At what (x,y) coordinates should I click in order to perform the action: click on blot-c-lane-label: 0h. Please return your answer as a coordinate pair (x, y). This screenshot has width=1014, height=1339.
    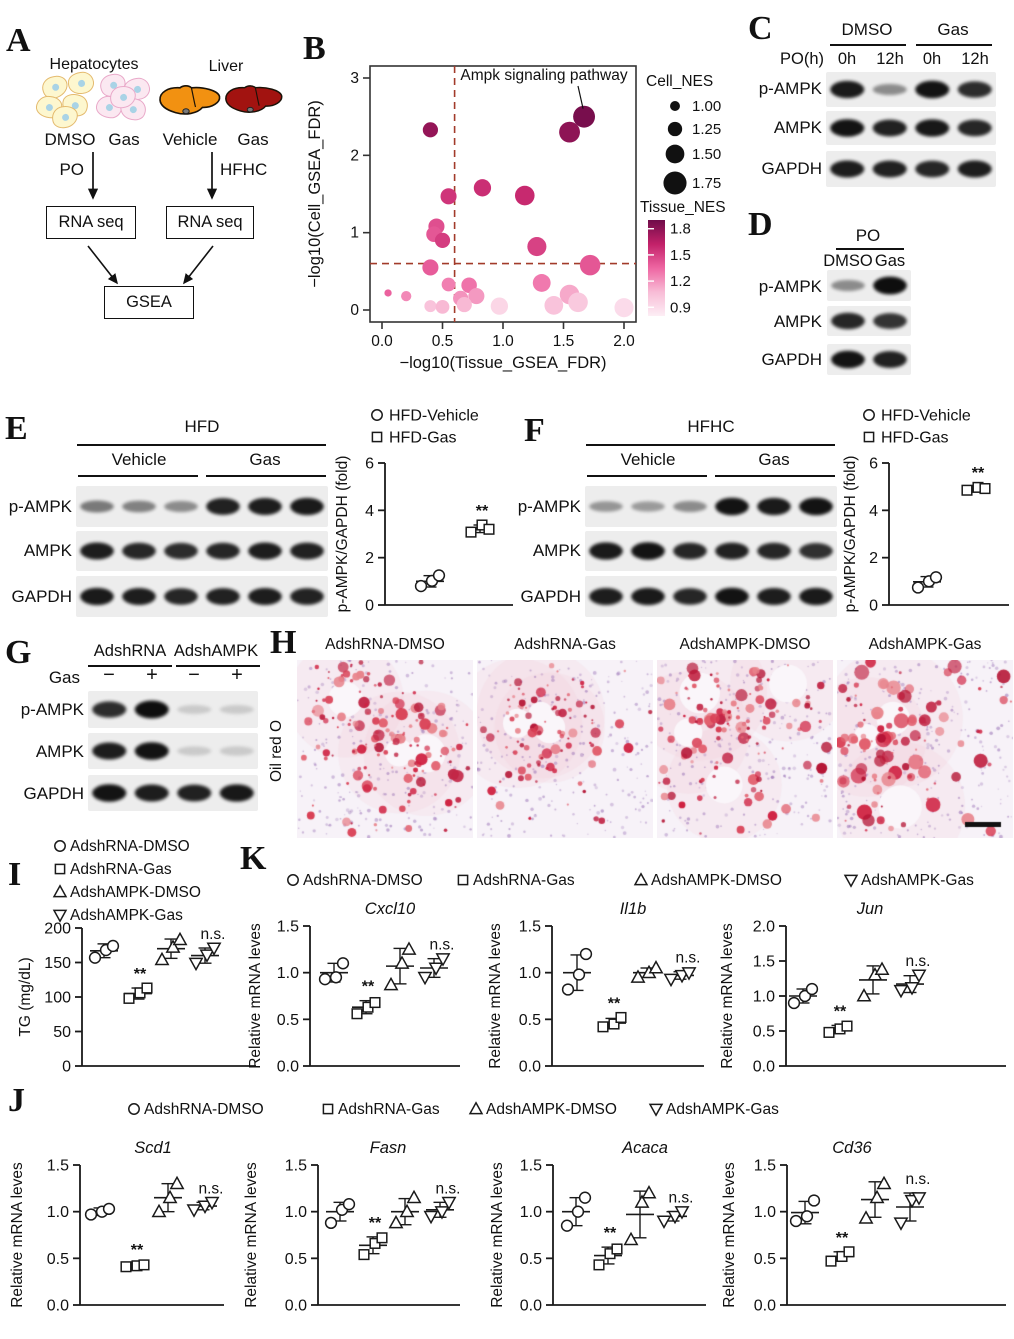
    Looking at the image, I should click on (932, 59).